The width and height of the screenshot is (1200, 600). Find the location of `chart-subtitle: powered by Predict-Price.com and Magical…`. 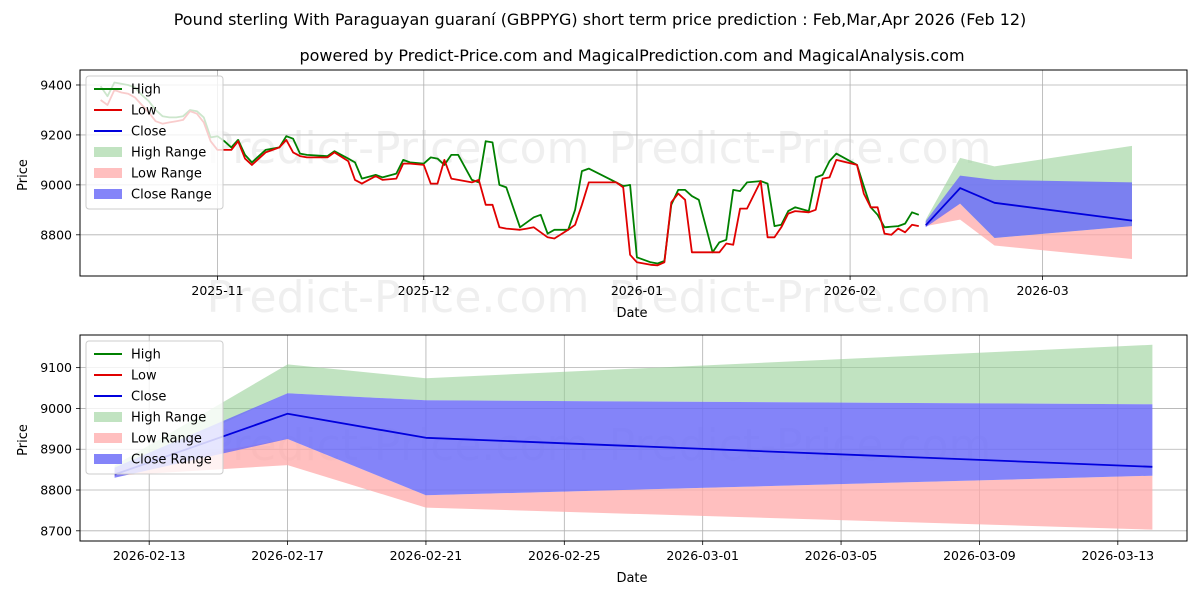

chart-subtitle: powered by Predict-Price.com and Magical… is located at coordinates (631, 55).